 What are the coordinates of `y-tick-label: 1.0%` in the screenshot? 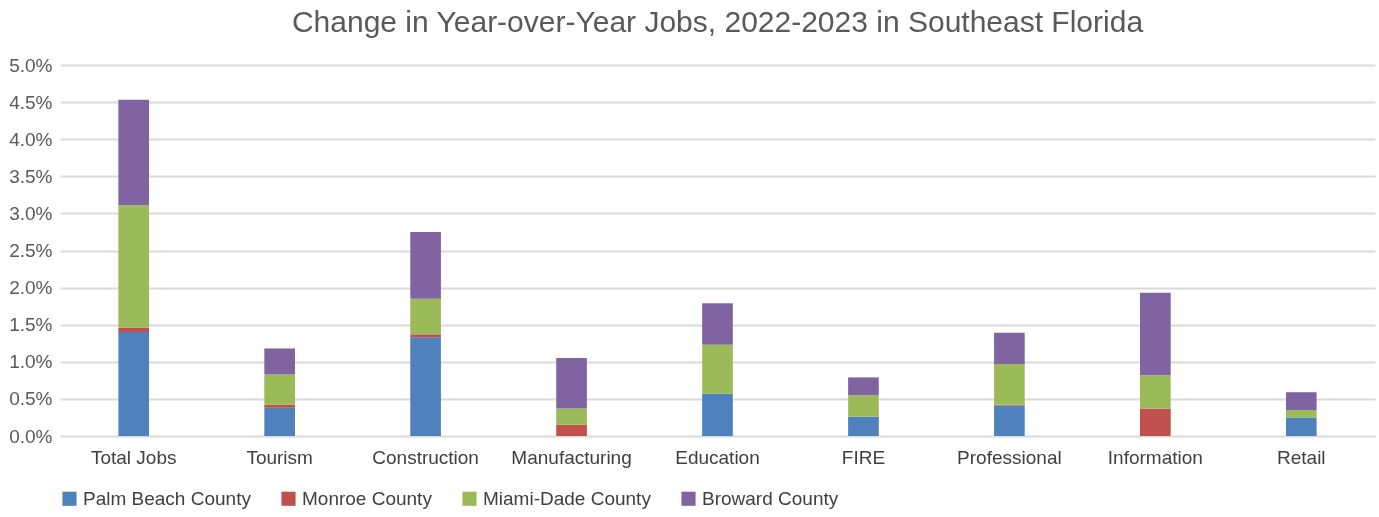 It's located at (31, 362).